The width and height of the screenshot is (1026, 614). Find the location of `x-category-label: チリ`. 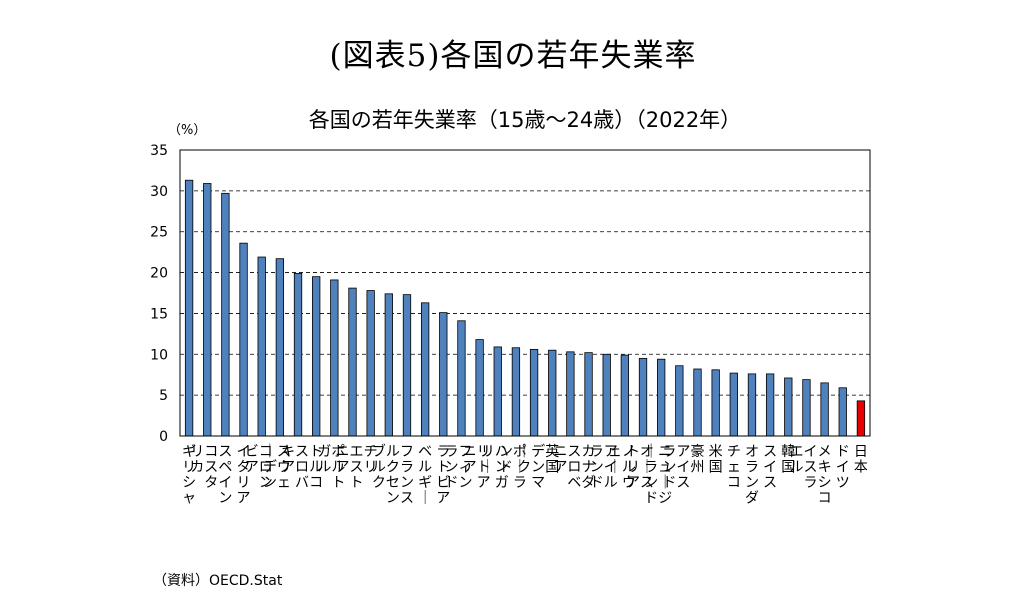

x-category-label: チリ is located at coordinates (371, 460).